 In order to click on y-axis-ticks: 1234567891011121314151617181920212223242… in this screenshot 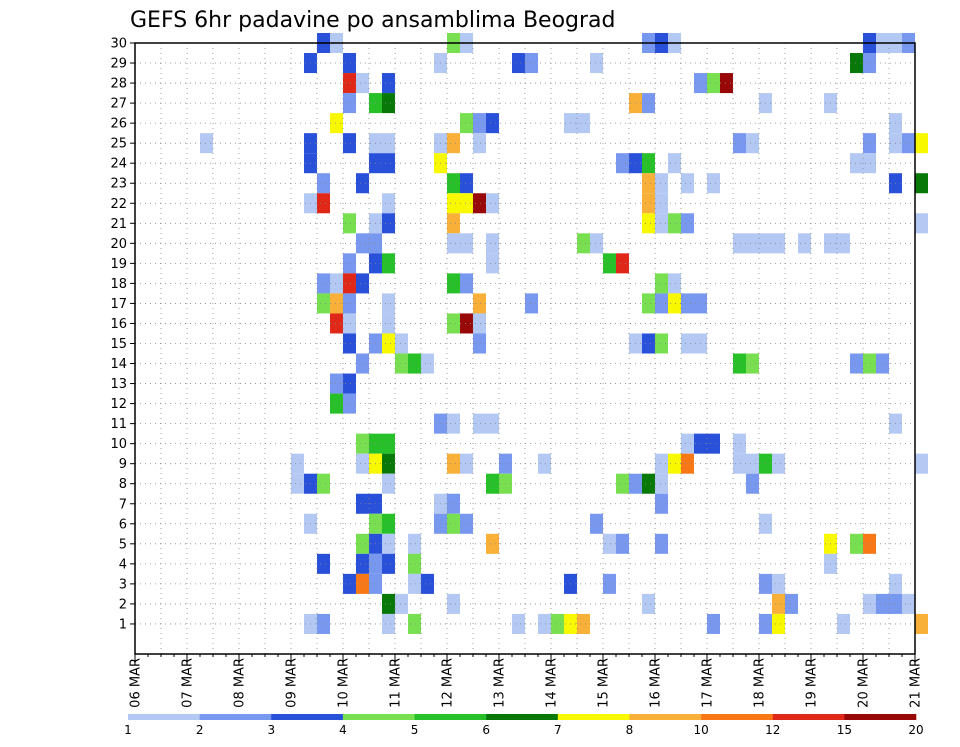, I will do `click(122, 334)`.